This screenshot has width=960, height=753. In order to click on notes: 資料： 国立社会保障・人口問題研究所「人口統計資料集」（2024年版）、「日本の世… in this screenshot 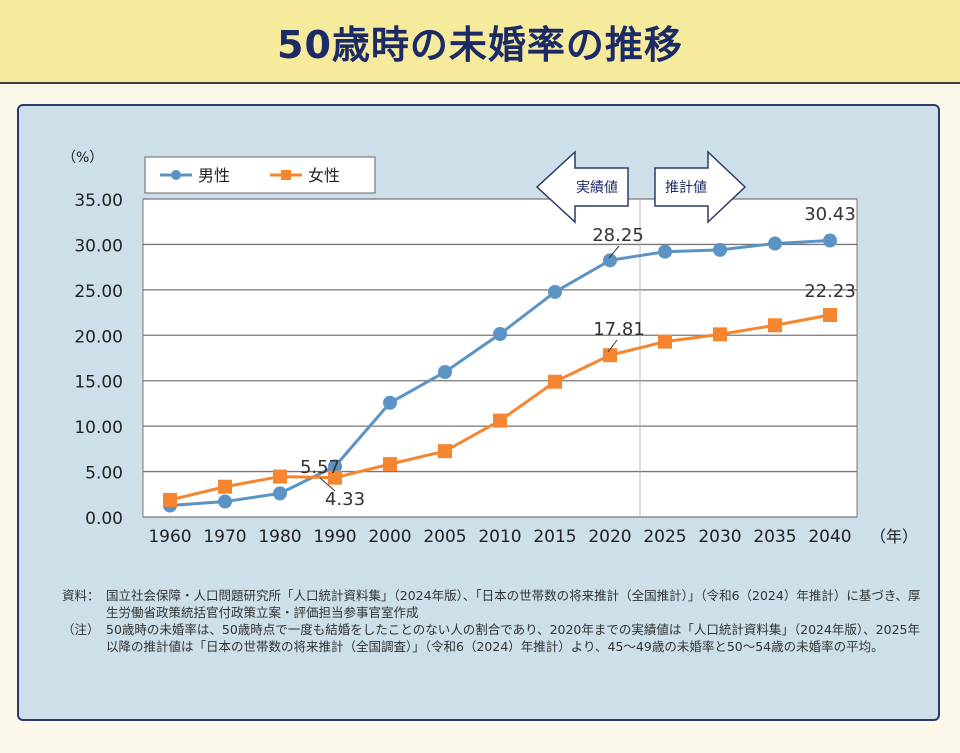, I will do `click(492, 621)`.